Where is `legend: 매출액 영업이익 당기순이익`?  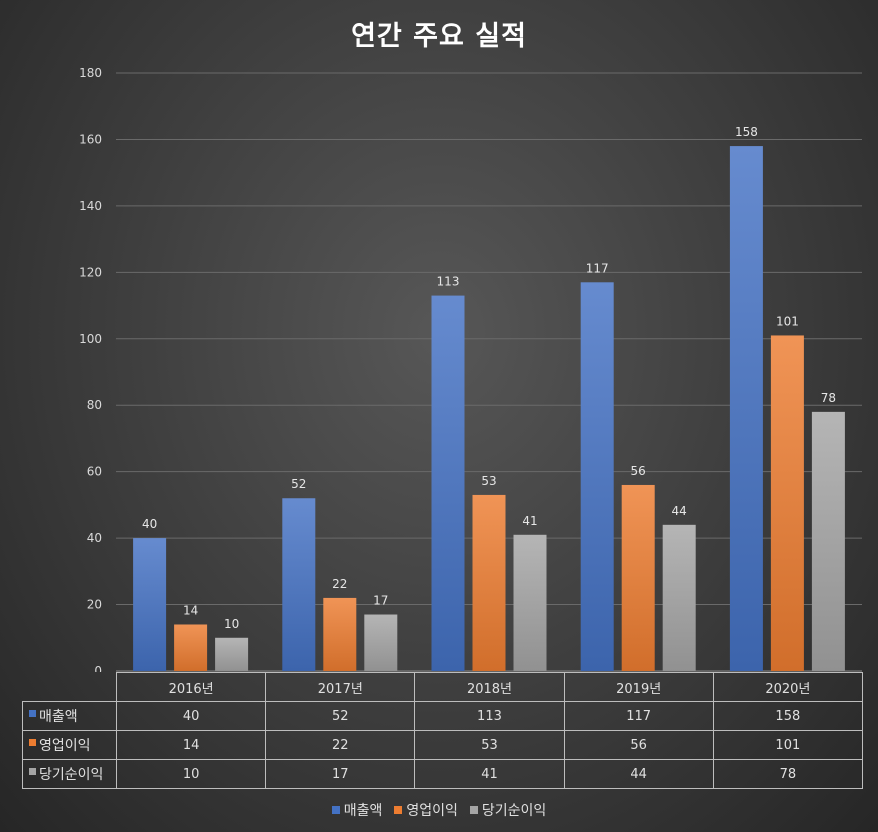
legend: 매출액 영업이익 당기순이익 is located at coordinates (439, 810).